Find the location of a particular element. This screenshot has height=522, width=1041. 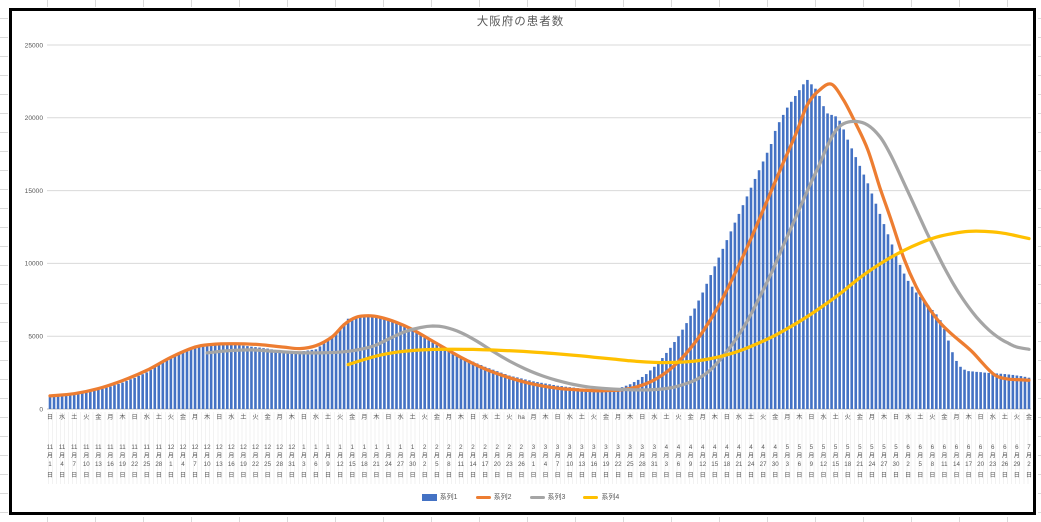

x-tick-label: 水 1 月 27 日 is located at coordinates (400, 446).